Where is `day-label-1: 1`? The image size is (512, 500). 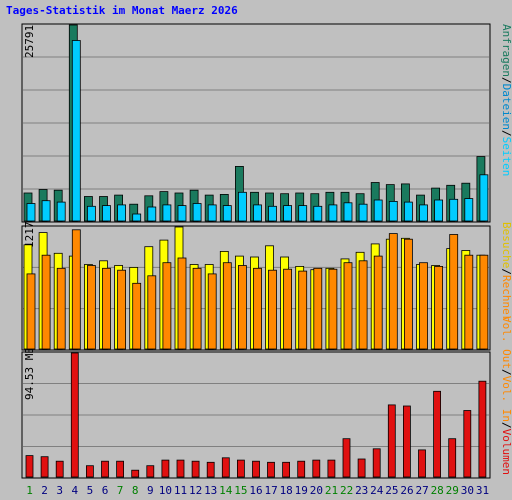
day-label-1: 1 is located at coordinates (29, 490).